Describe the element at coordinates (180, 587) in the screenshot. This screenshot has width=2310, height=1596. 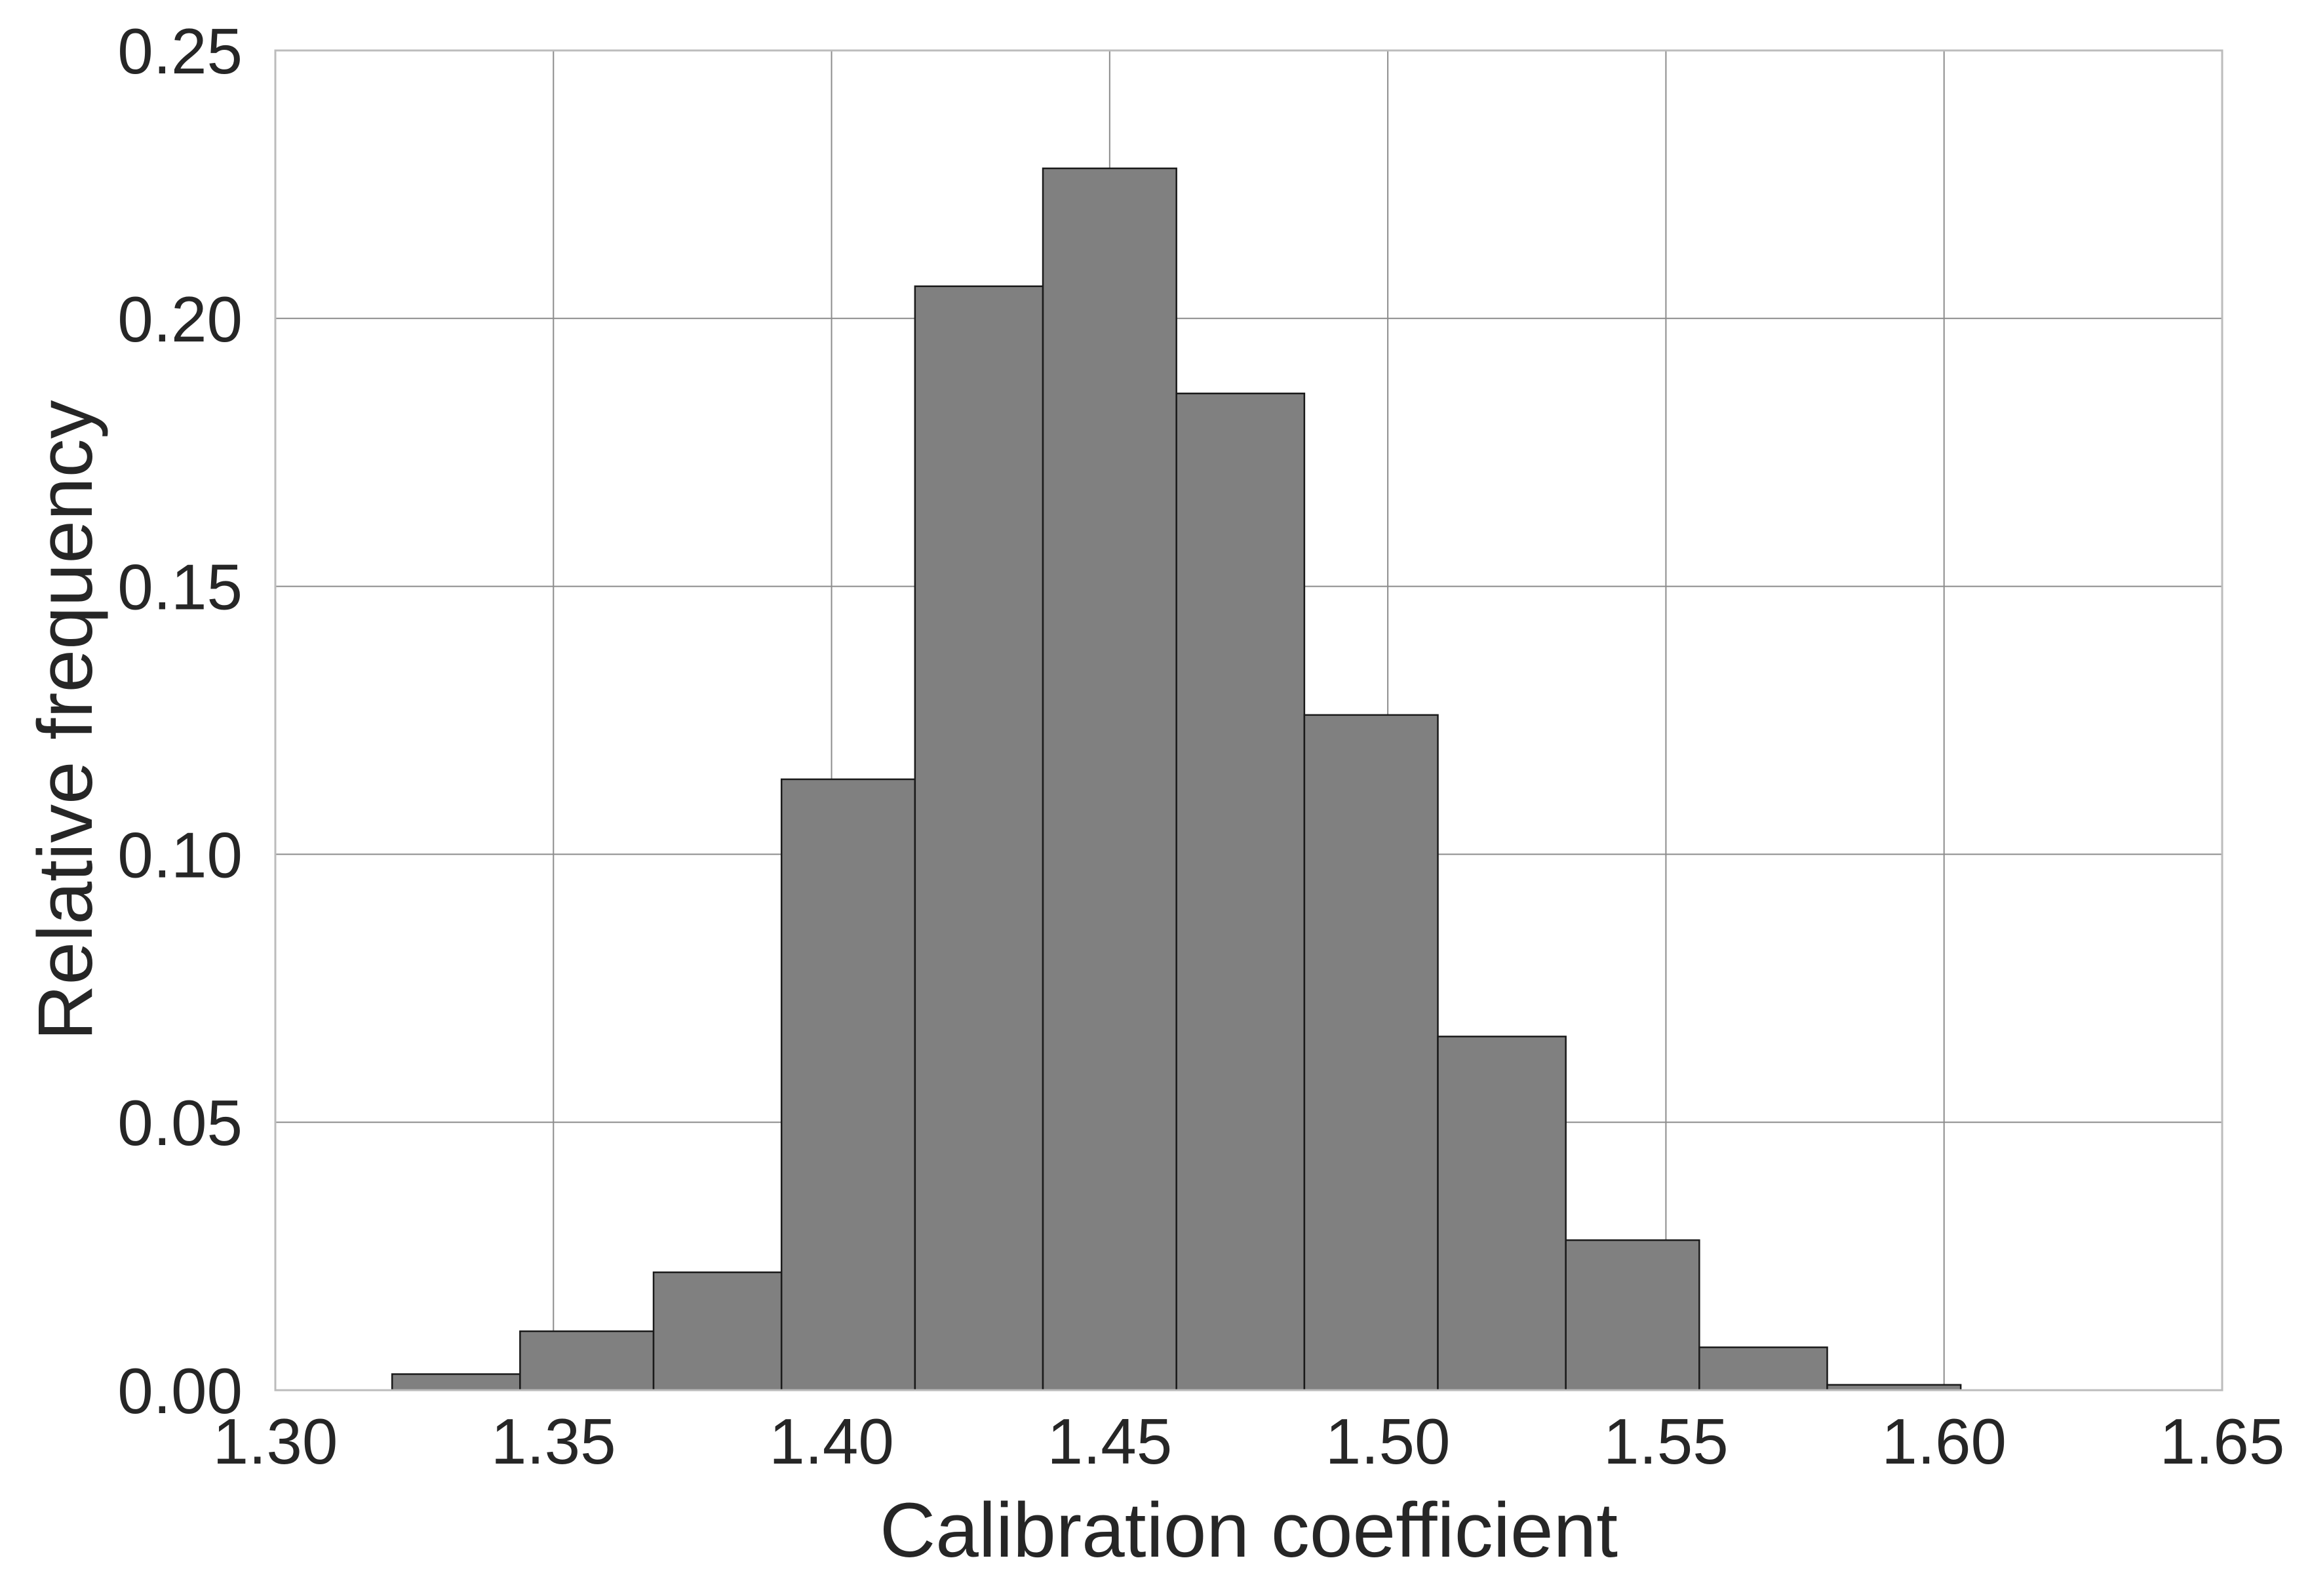
I see `y-tick-label: 0.15` at that location.